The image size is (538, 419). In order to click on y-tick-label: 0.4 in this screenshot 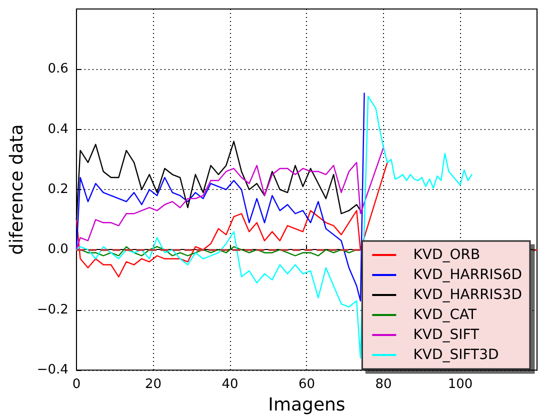, I will do `click(58, 129)`.